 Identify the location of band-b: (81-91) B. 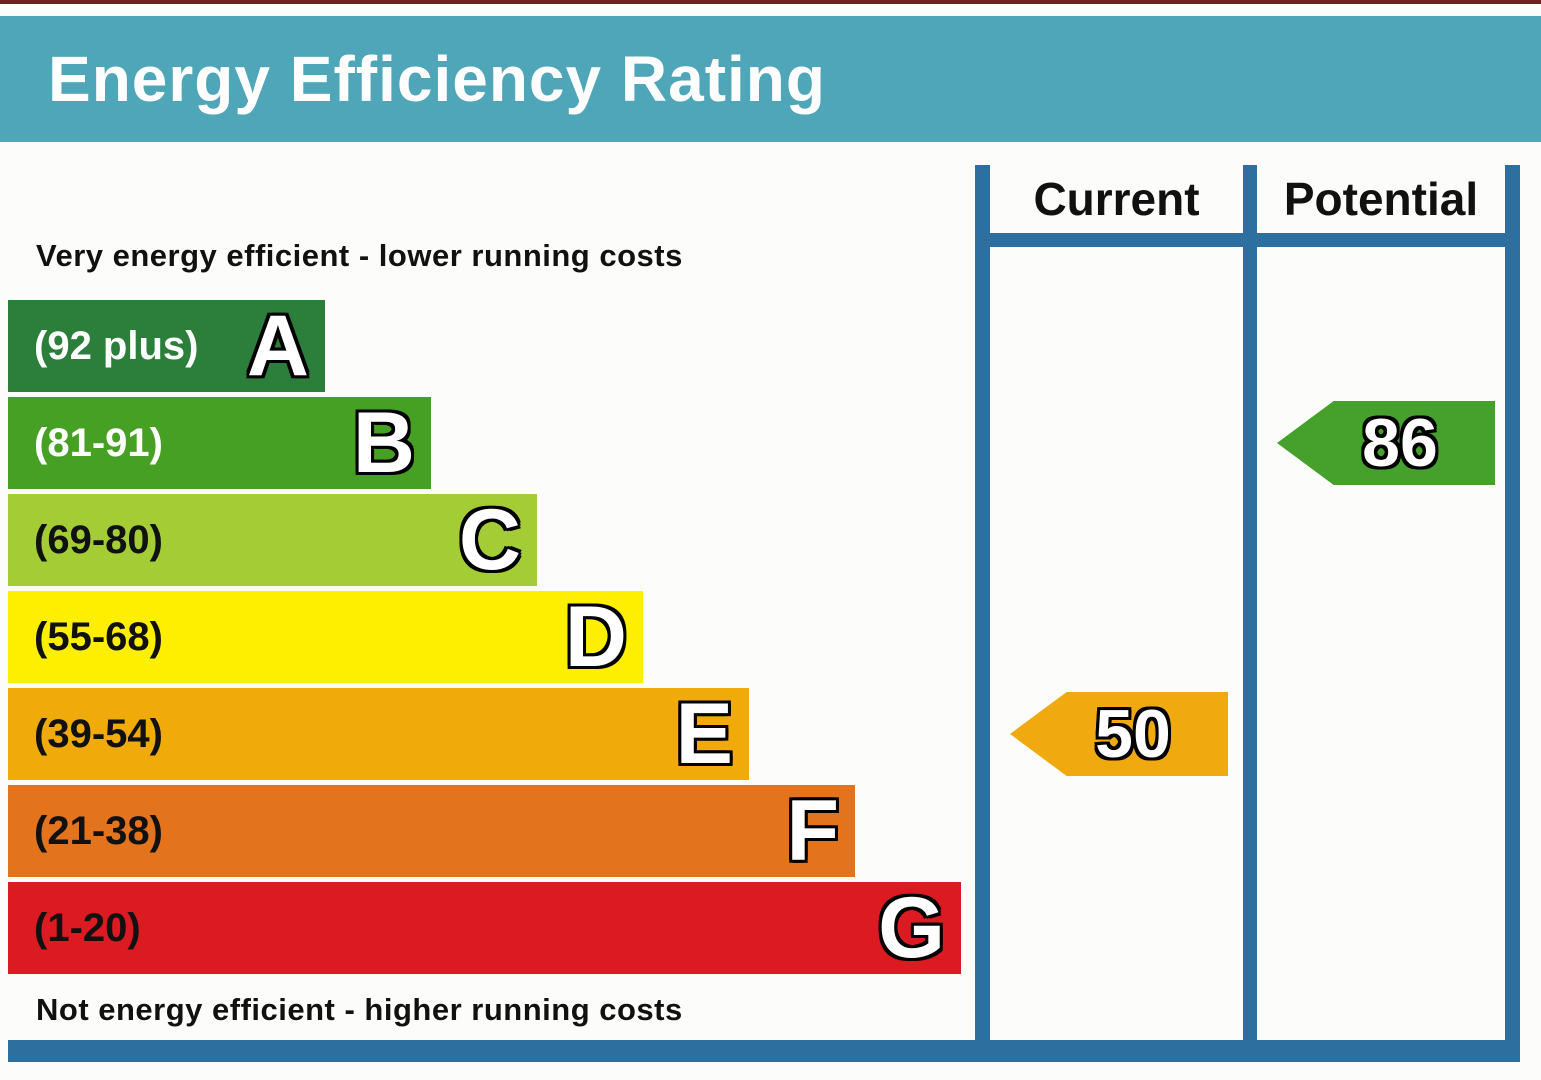
(219, 443).